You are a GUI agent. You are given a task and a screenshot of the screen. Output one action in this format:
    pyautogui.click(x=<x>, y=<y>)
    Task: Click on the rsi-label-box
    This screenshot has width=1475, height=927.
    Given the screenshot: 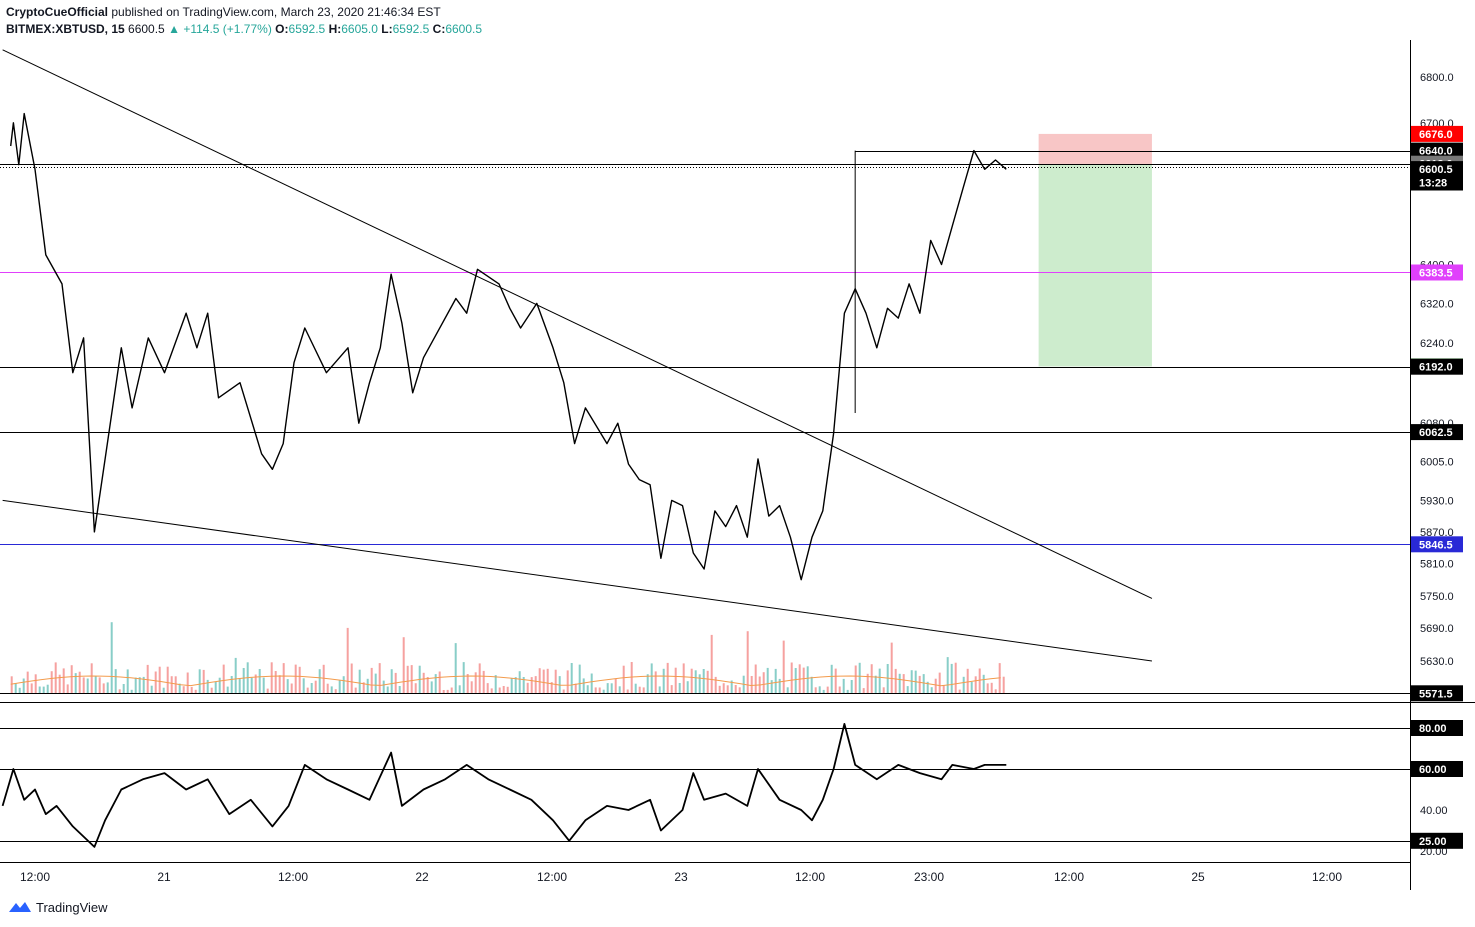 What is the action you would take?
    pyautogui.click(x=1437, y=769)
    